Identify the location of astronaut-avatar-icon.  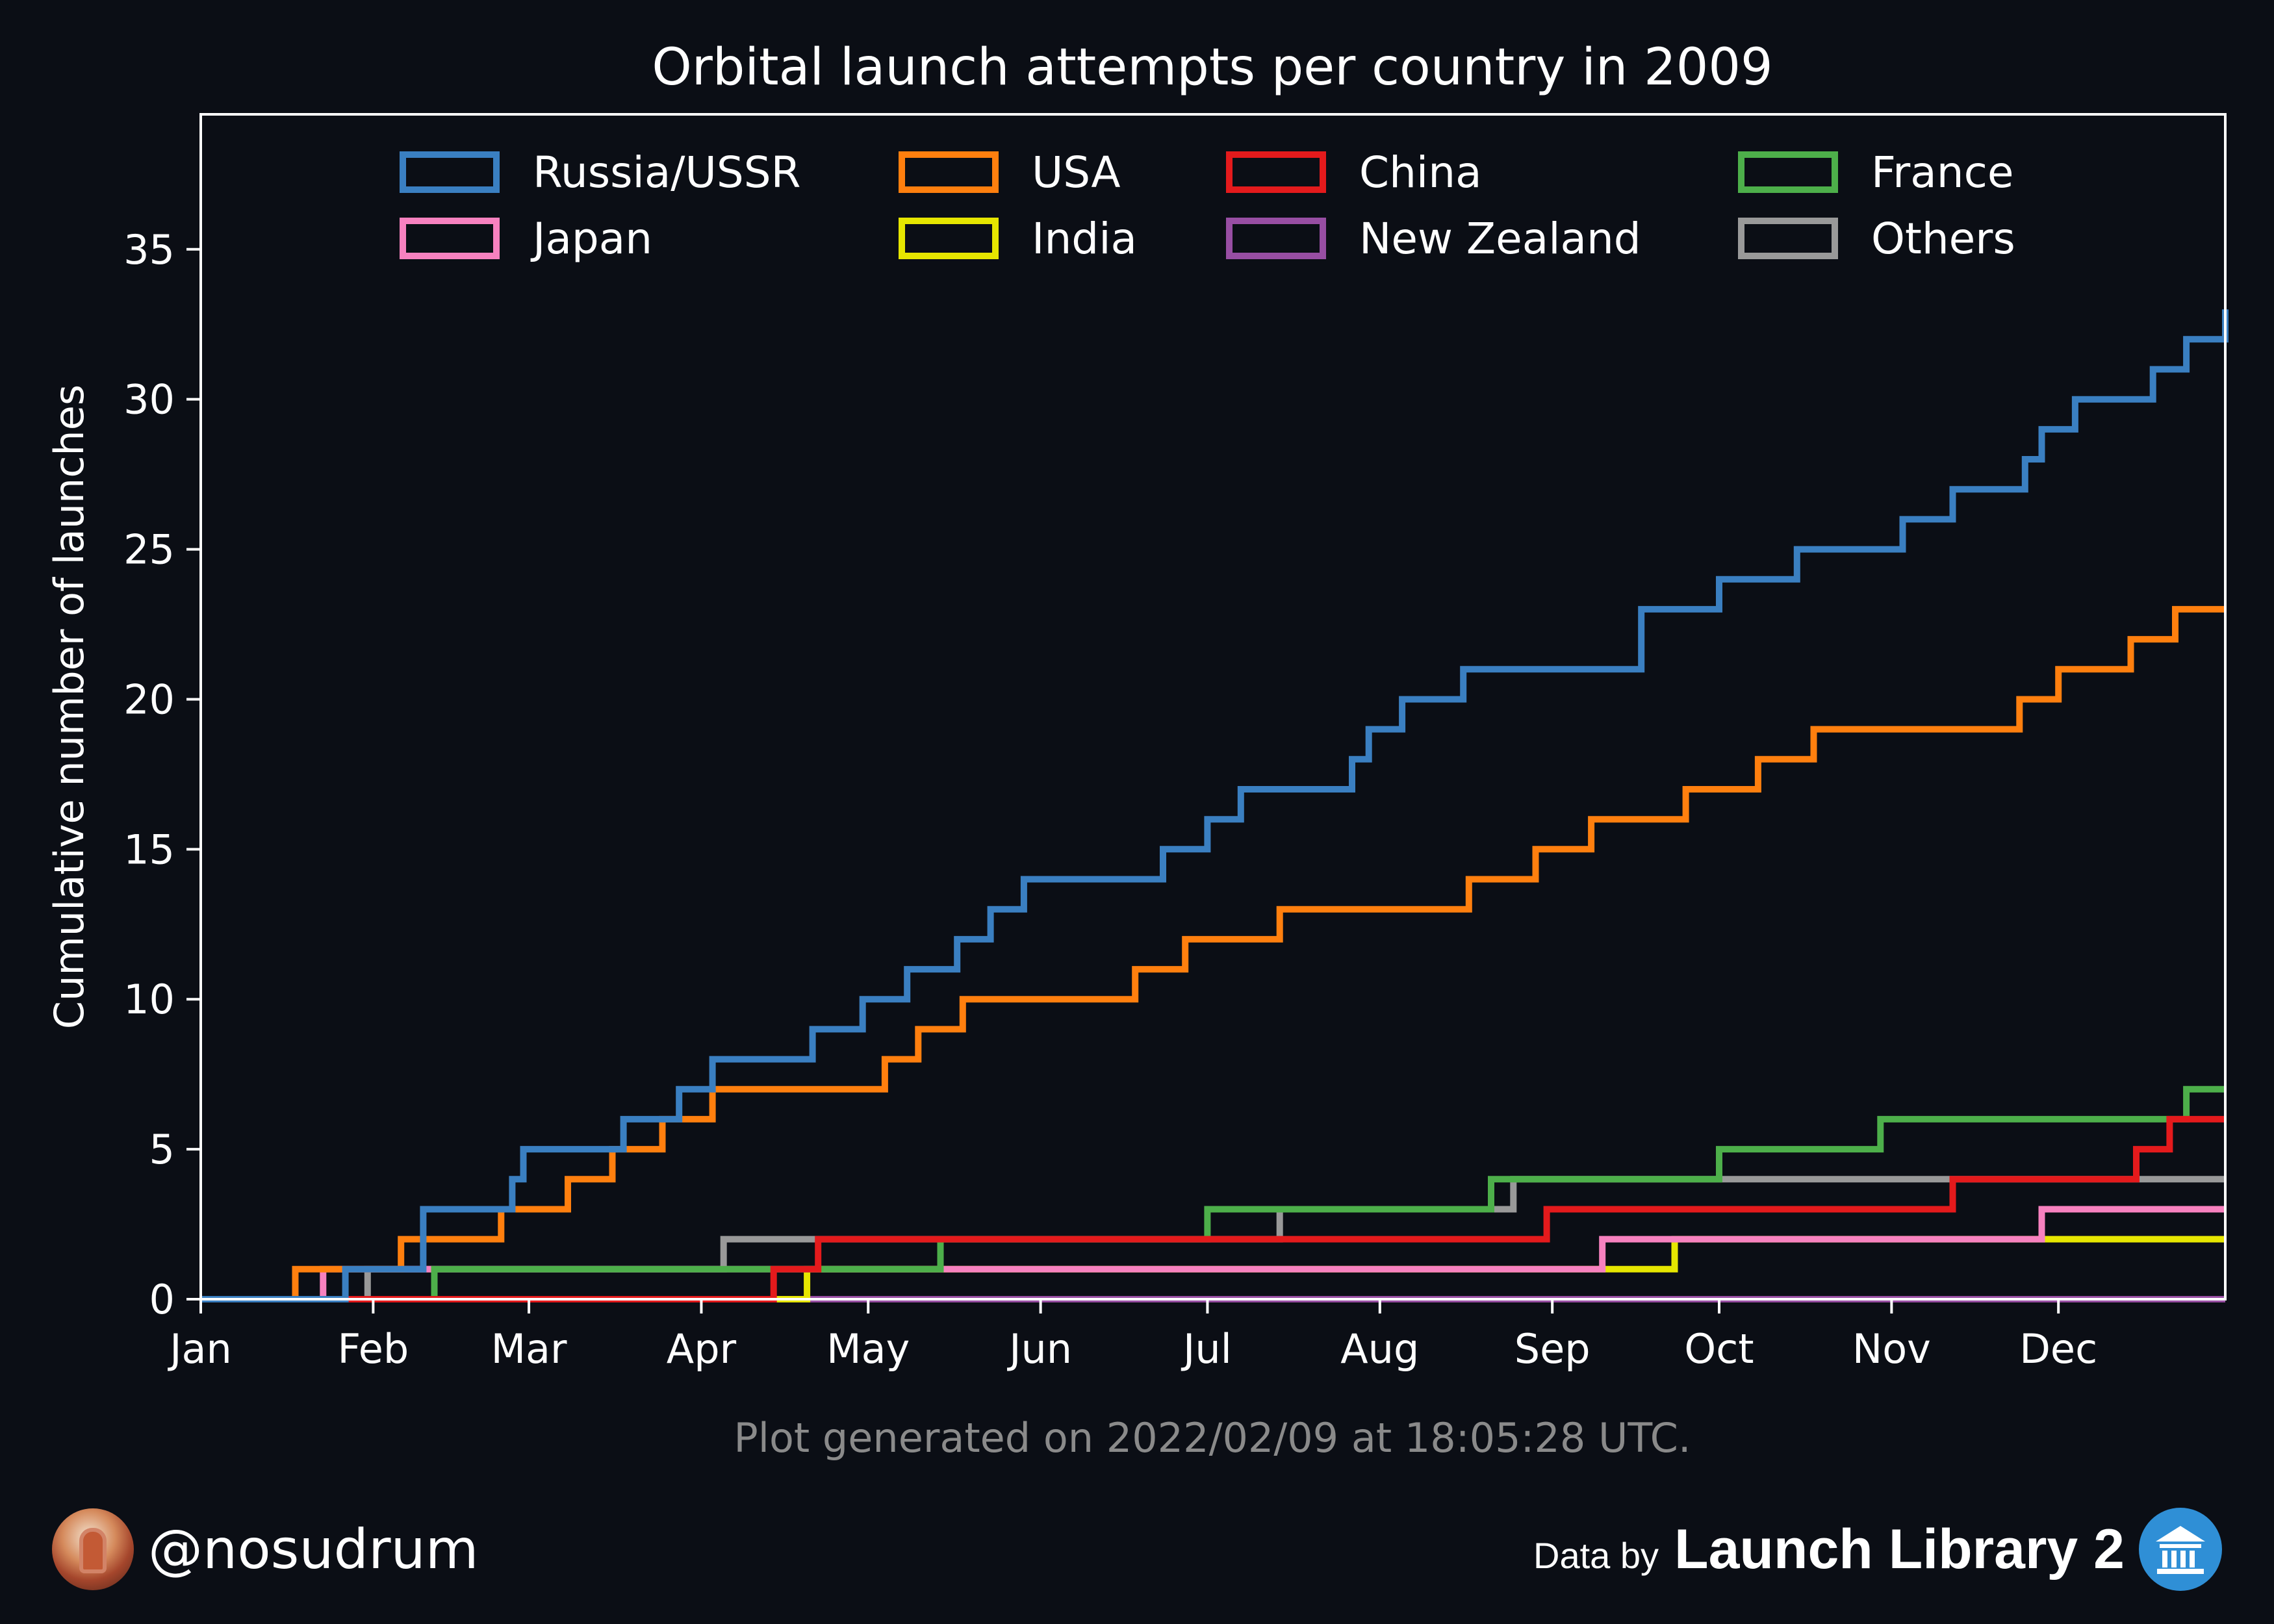
(93, 1549).